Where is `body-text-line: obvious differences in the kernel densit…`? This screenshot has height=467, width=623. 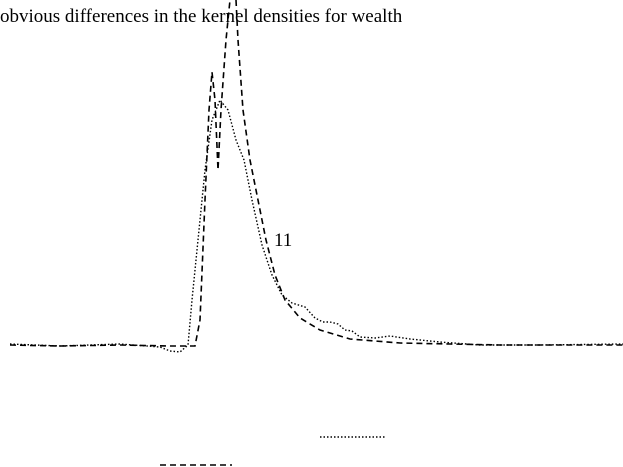
body-text-line: obvious differences in the kernel densit… is located at coordinates (201, 16).